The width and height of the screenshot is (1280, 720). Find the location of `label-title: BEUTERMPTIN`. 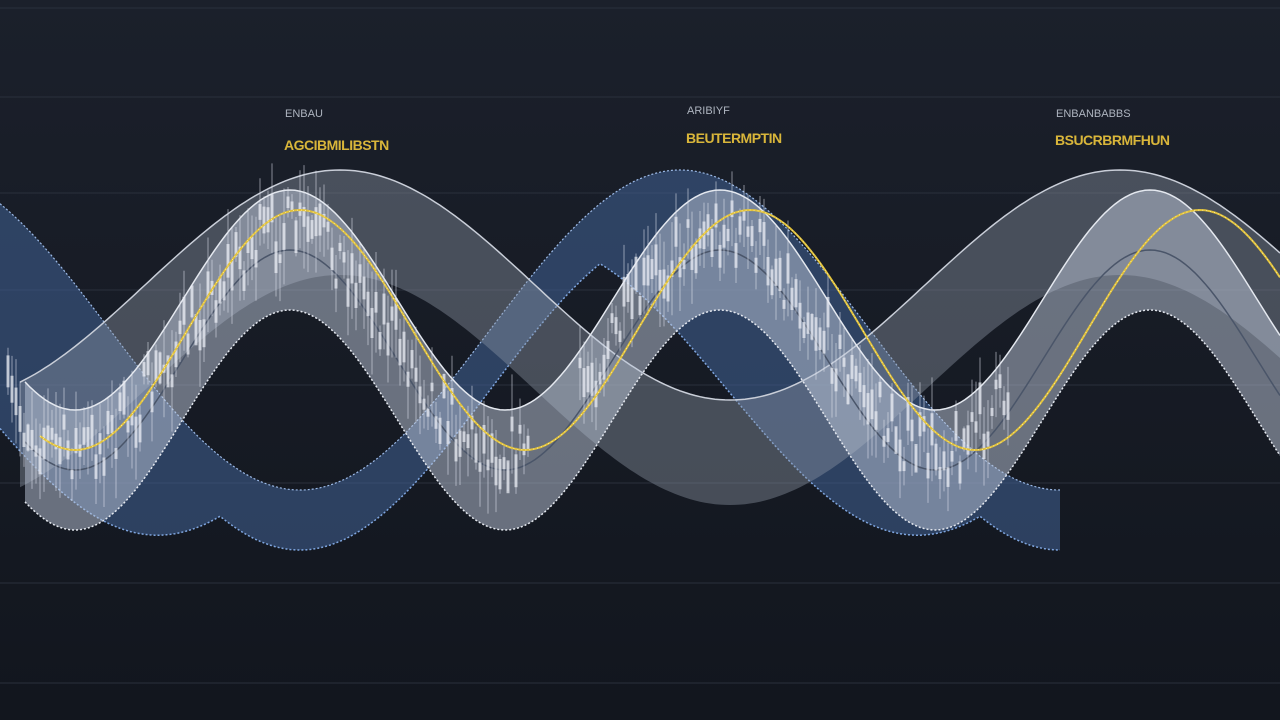

label-title: BEUTERMPTIN is located at coordinates (734, 138).